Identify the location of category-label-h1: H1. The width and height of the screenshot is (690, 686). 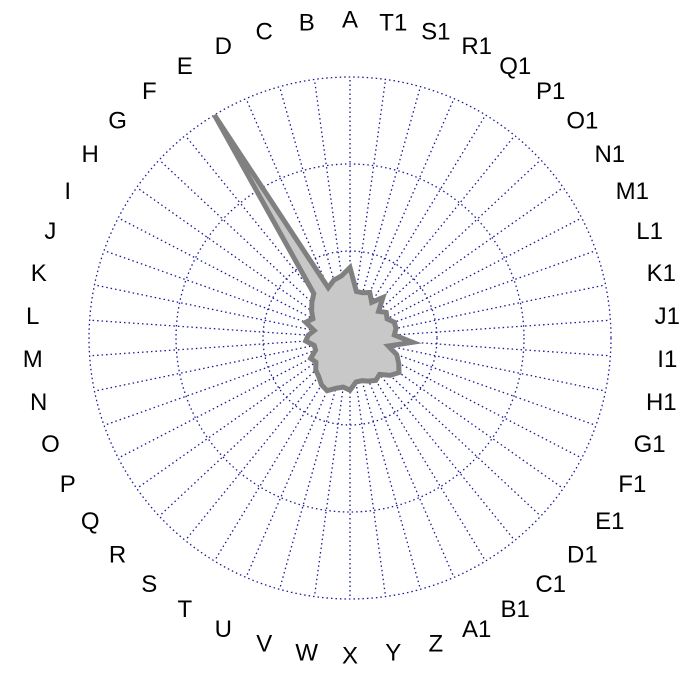
(661, 402).